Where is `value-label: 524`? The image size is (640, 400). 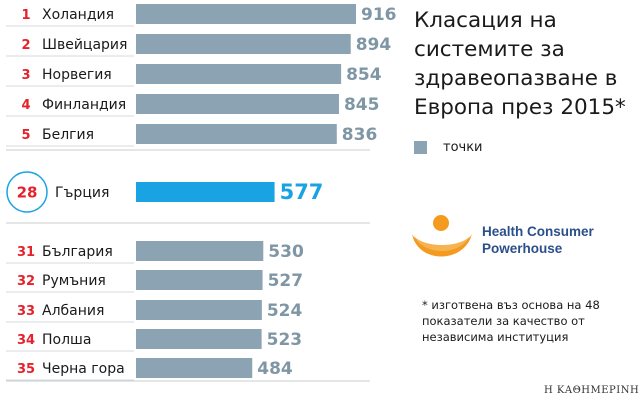 value-label: 524 is located at coordinates (285, 311).